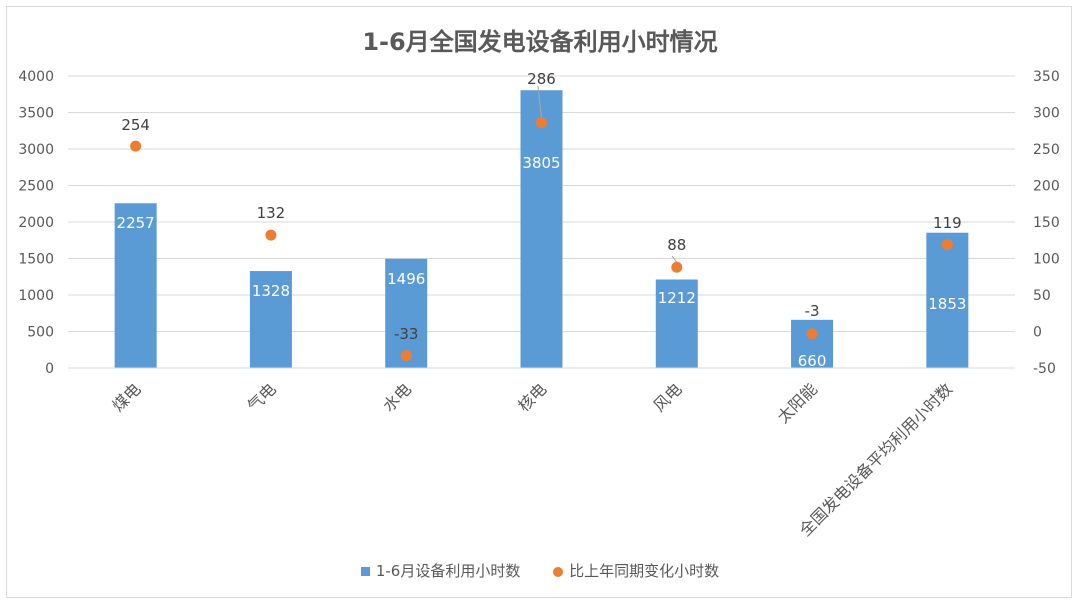 The height and width of the screenshot is (606, 1080). What do you see at coordinates (135, 125) in the screenshot?
I see `change-value-label: 254` at bounding box center [135, 125].